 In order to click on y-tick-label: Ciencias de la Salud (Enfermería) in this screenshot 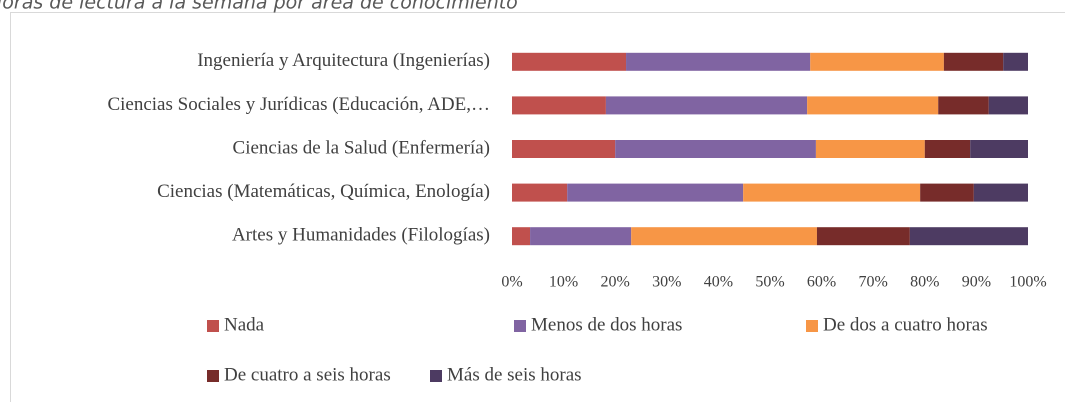, I will do `click(361, 147)`.